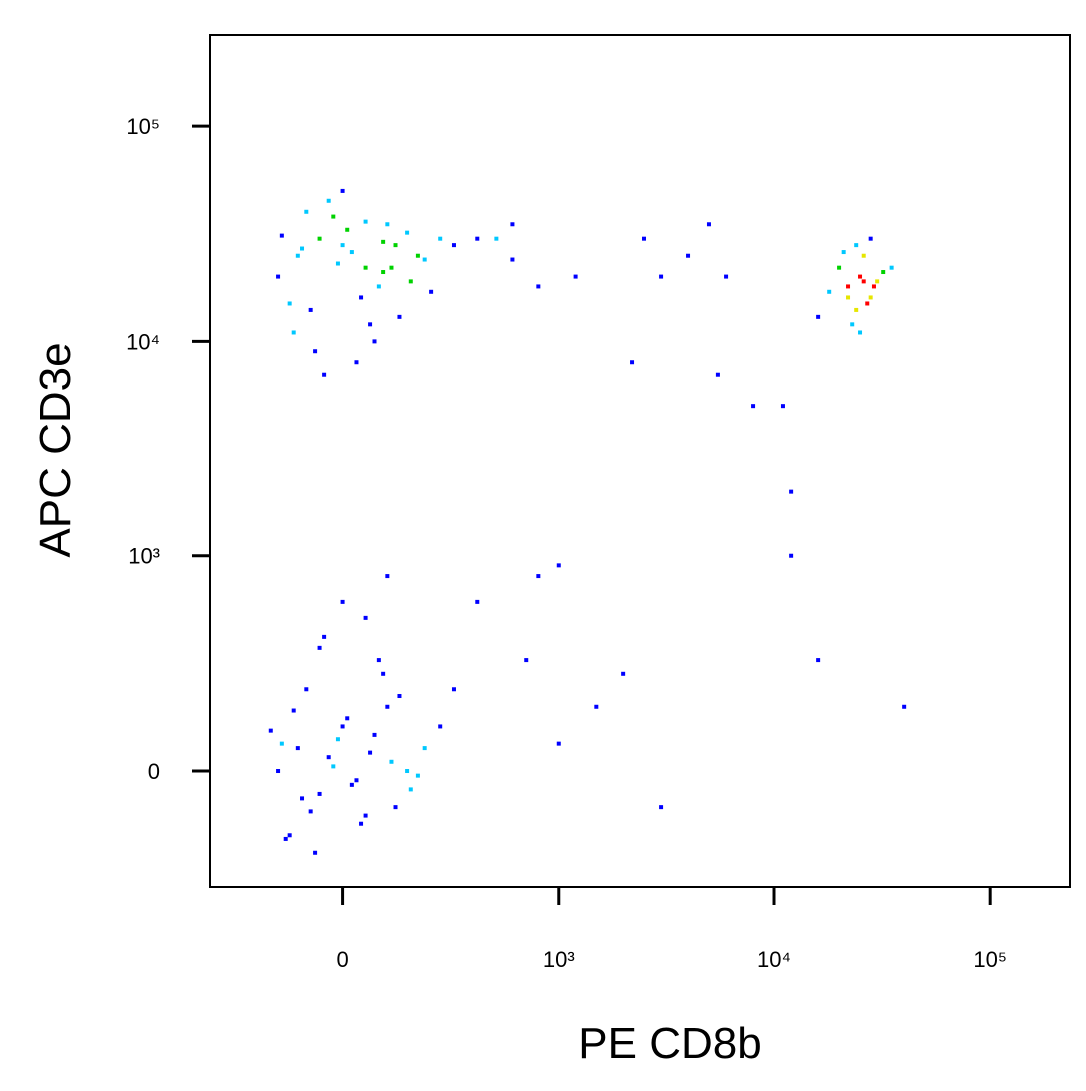  What do you see at coordinates (154, 771) in the screenshot?
I see `y-tick-label: 0` at bounding box center [154, 771].